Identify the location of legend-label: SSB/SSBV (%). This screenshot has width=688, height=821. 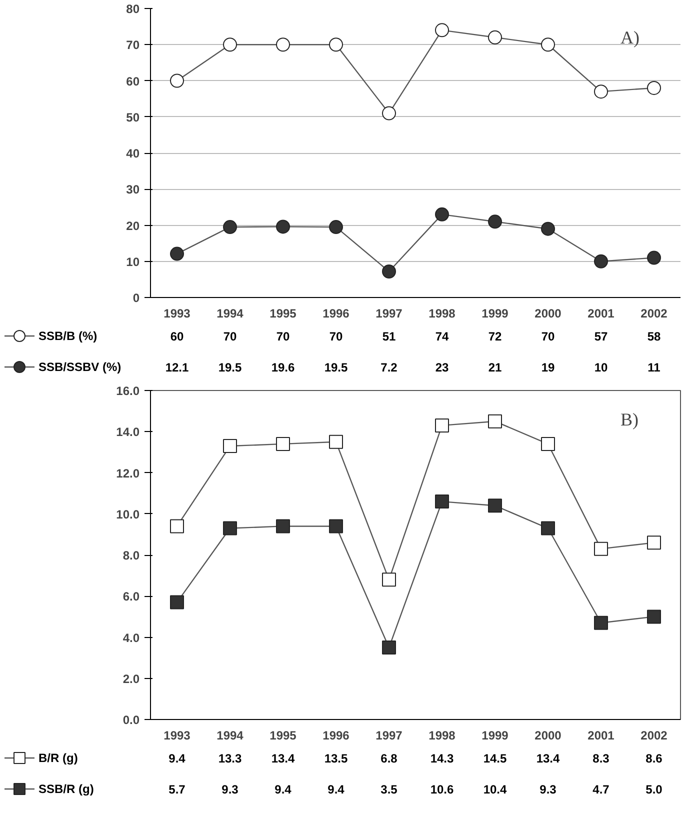
(80, 367).